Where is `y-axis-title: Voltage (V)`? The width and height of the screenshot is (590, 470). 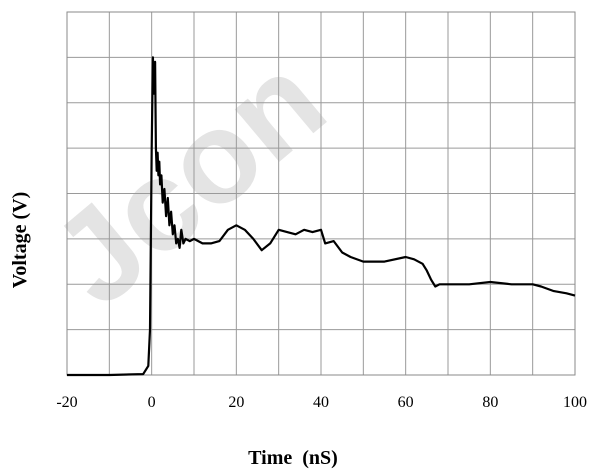
y-axis-title: Voltage (V) is located at coordinates (20, 240).